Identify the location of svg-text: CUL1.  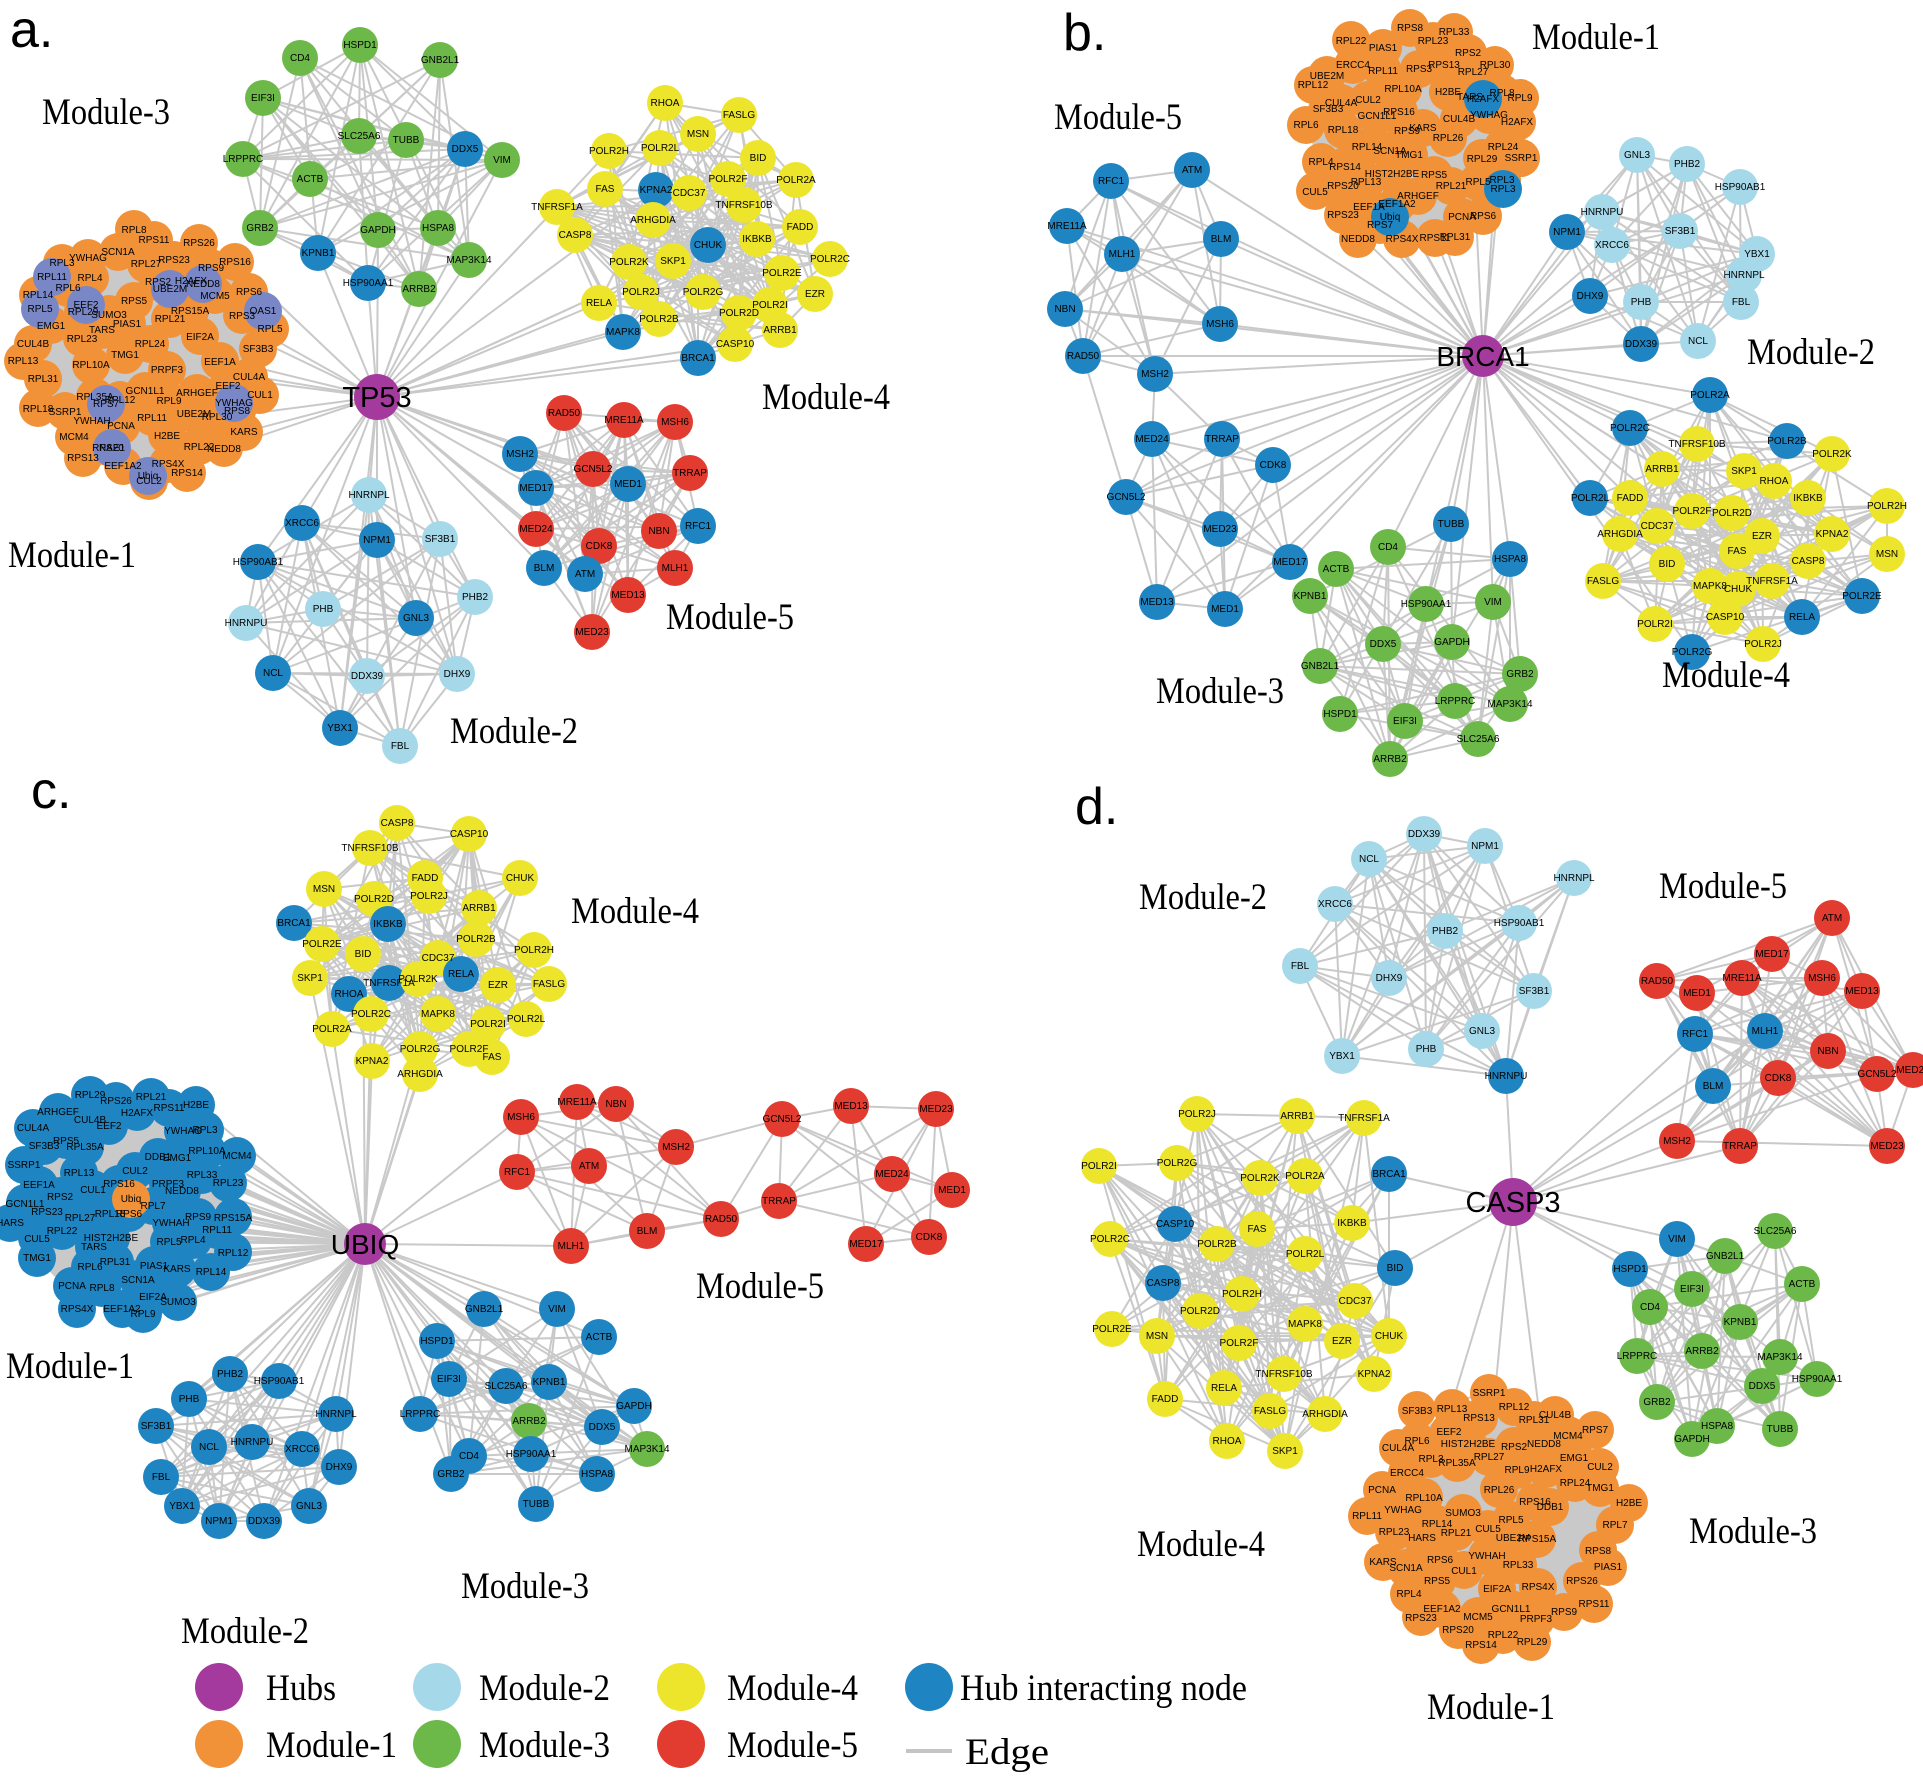
(1464, 1571).